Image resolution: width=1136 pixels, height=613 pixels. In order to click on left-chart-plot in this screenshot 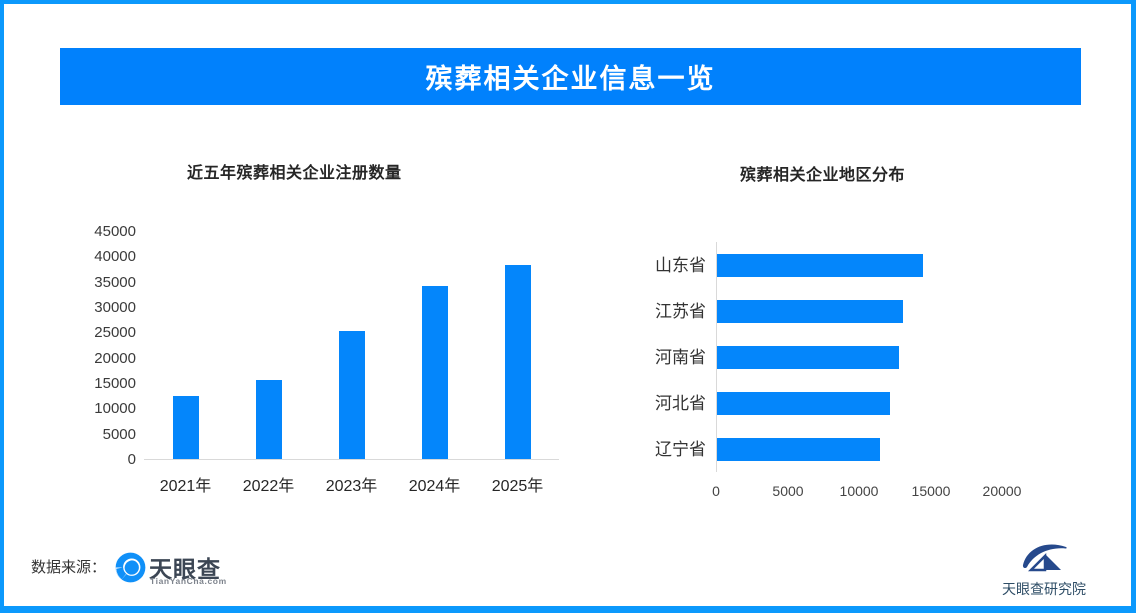, I will do `click(351, 346)`.